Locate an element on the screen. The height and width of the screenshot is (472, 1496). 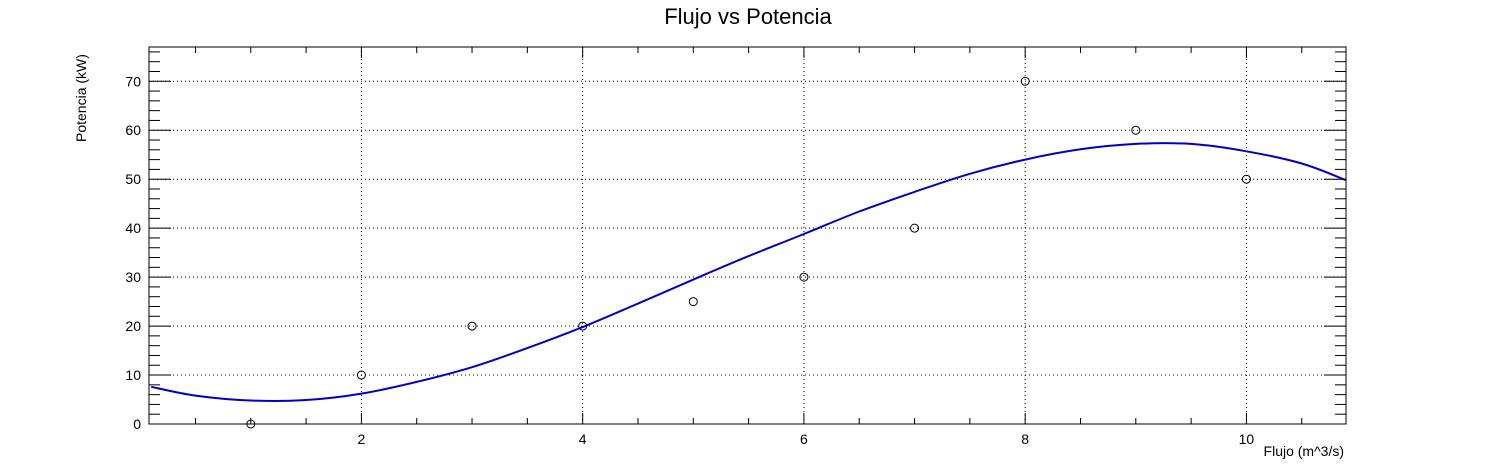
x-tick-label: 8 is located at coordinates (1025, 439).